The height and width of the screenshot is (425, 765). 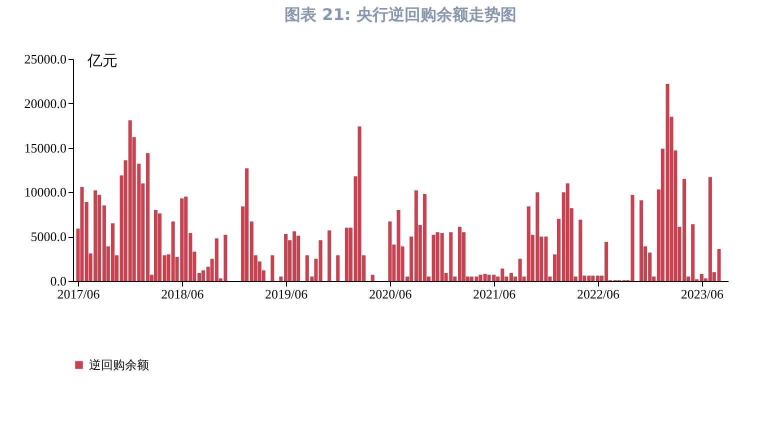 What do you see at coordinates (494, 294) in the screenshot?
I see `x-tick-label: 2021/06` at bounding box center [494, 294].